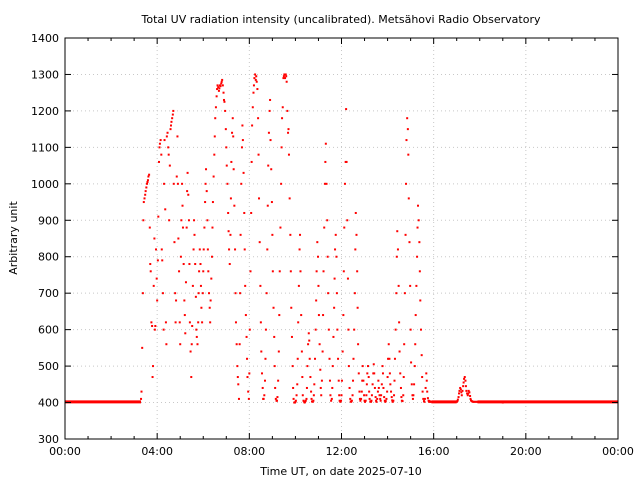 The width and height of the screenshot is (640, 480). What do you see at coordinates (434, 451) in the screenshot?
I see `x-tick-label: 16:00` at bounding box center [434, 451].